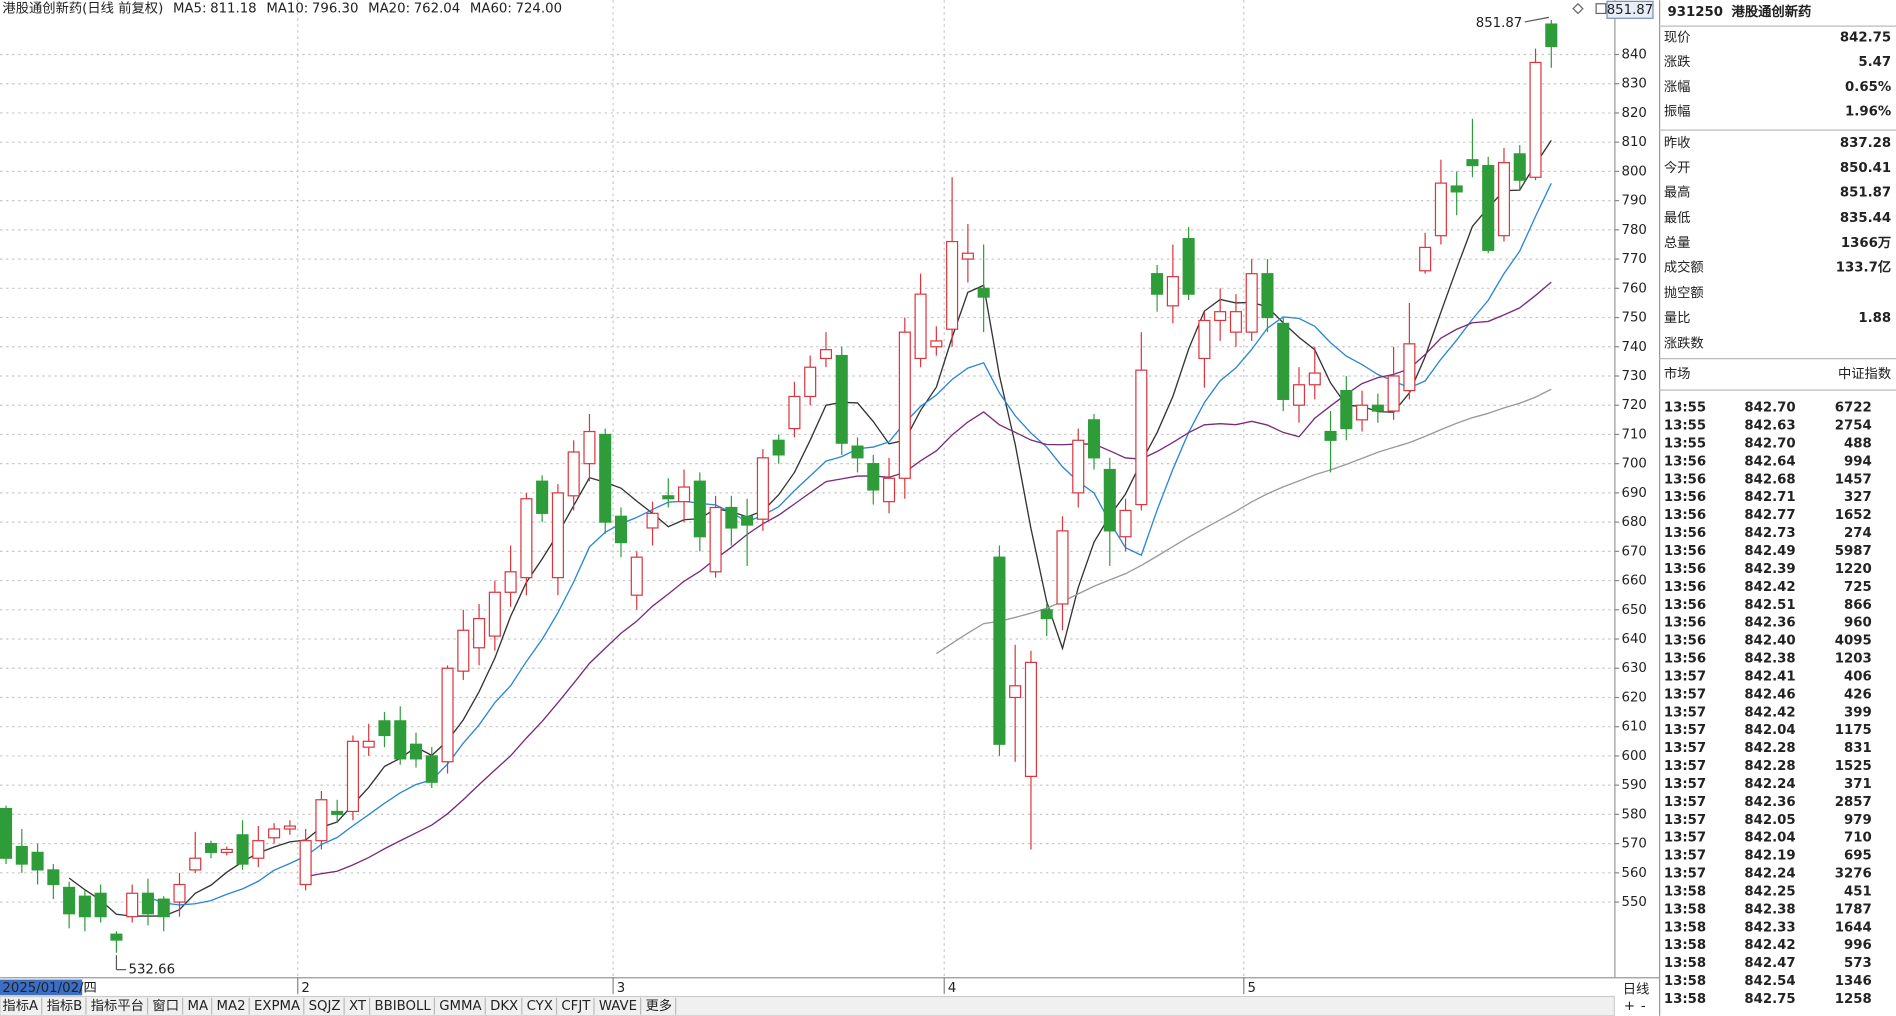 The width and height of the screenshot is (1896, 1016). Describe the element at coordinates (1769, 659) in the screenshot. I see `trade-price: 842.38` at that location.